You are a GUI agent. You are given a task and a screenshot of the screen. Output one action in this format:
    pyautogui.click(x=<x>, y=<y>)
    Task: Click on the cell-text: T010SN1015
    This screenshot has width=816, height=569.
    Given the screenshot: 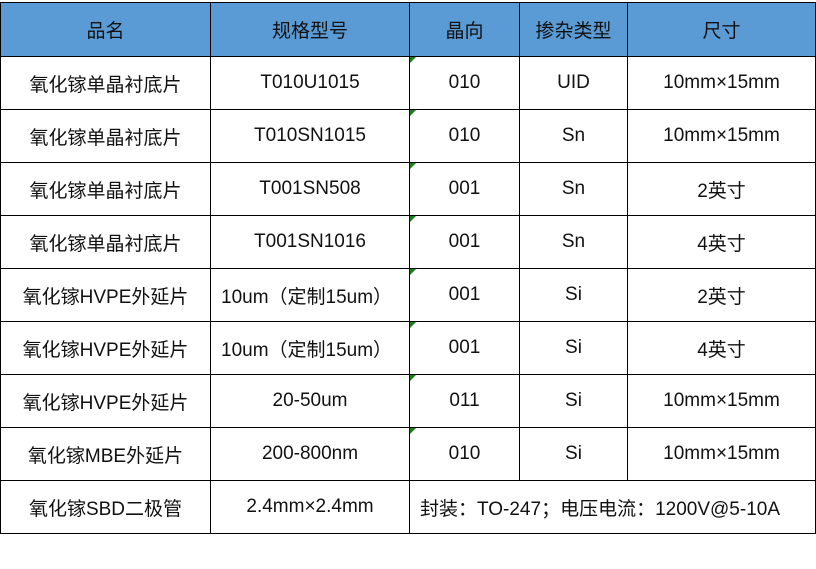 What is the action you would take?
    pyautogui.click(x=310, y=135)
    